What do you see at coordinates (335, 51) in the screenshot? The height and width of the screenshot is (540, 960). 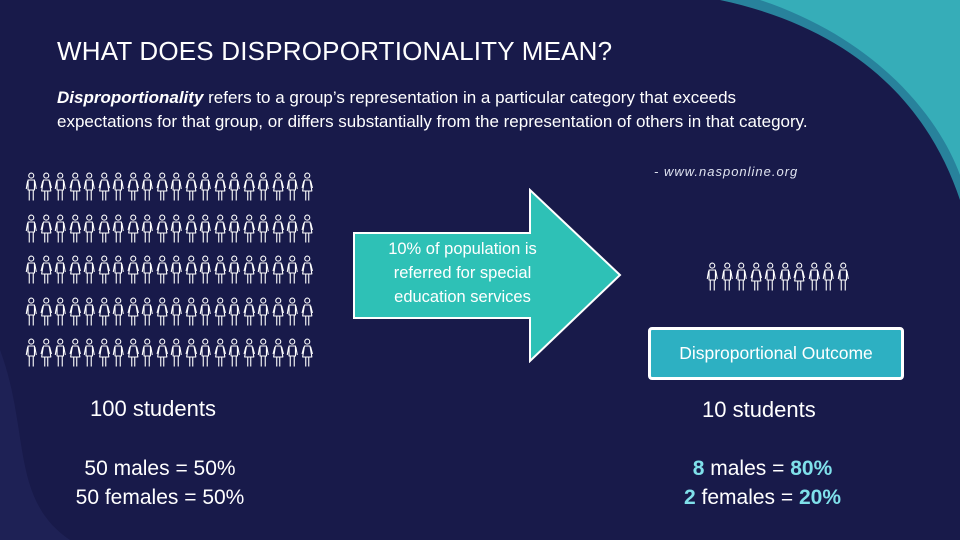 I see `slide-title: WHAT DOES DISPROPORTIONALITY MEAN?` at bounding box center [335, 51].